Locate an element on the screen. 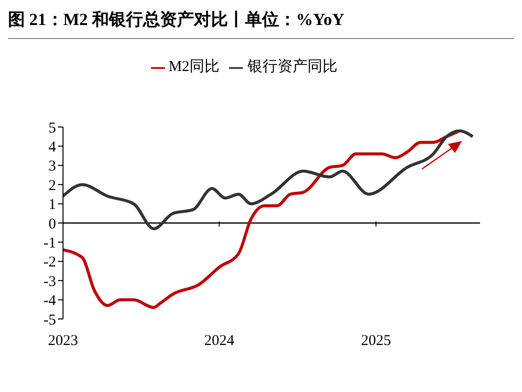 The width and height of the screenshot is (522, 392). y-tick-label: -2 is located at coordinates (50, 262).